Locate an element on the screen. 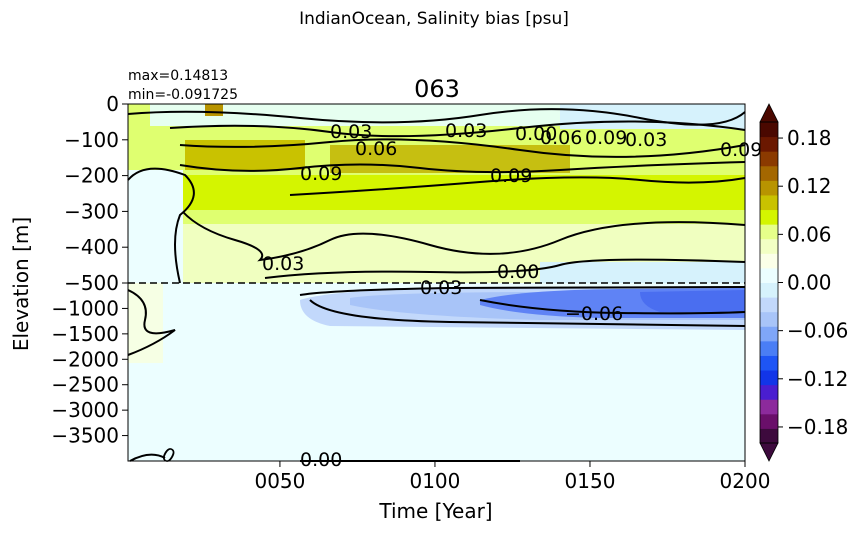 This screenshot has height=533, width=868. negative-bias-deep is located at coordinates (692, 301).